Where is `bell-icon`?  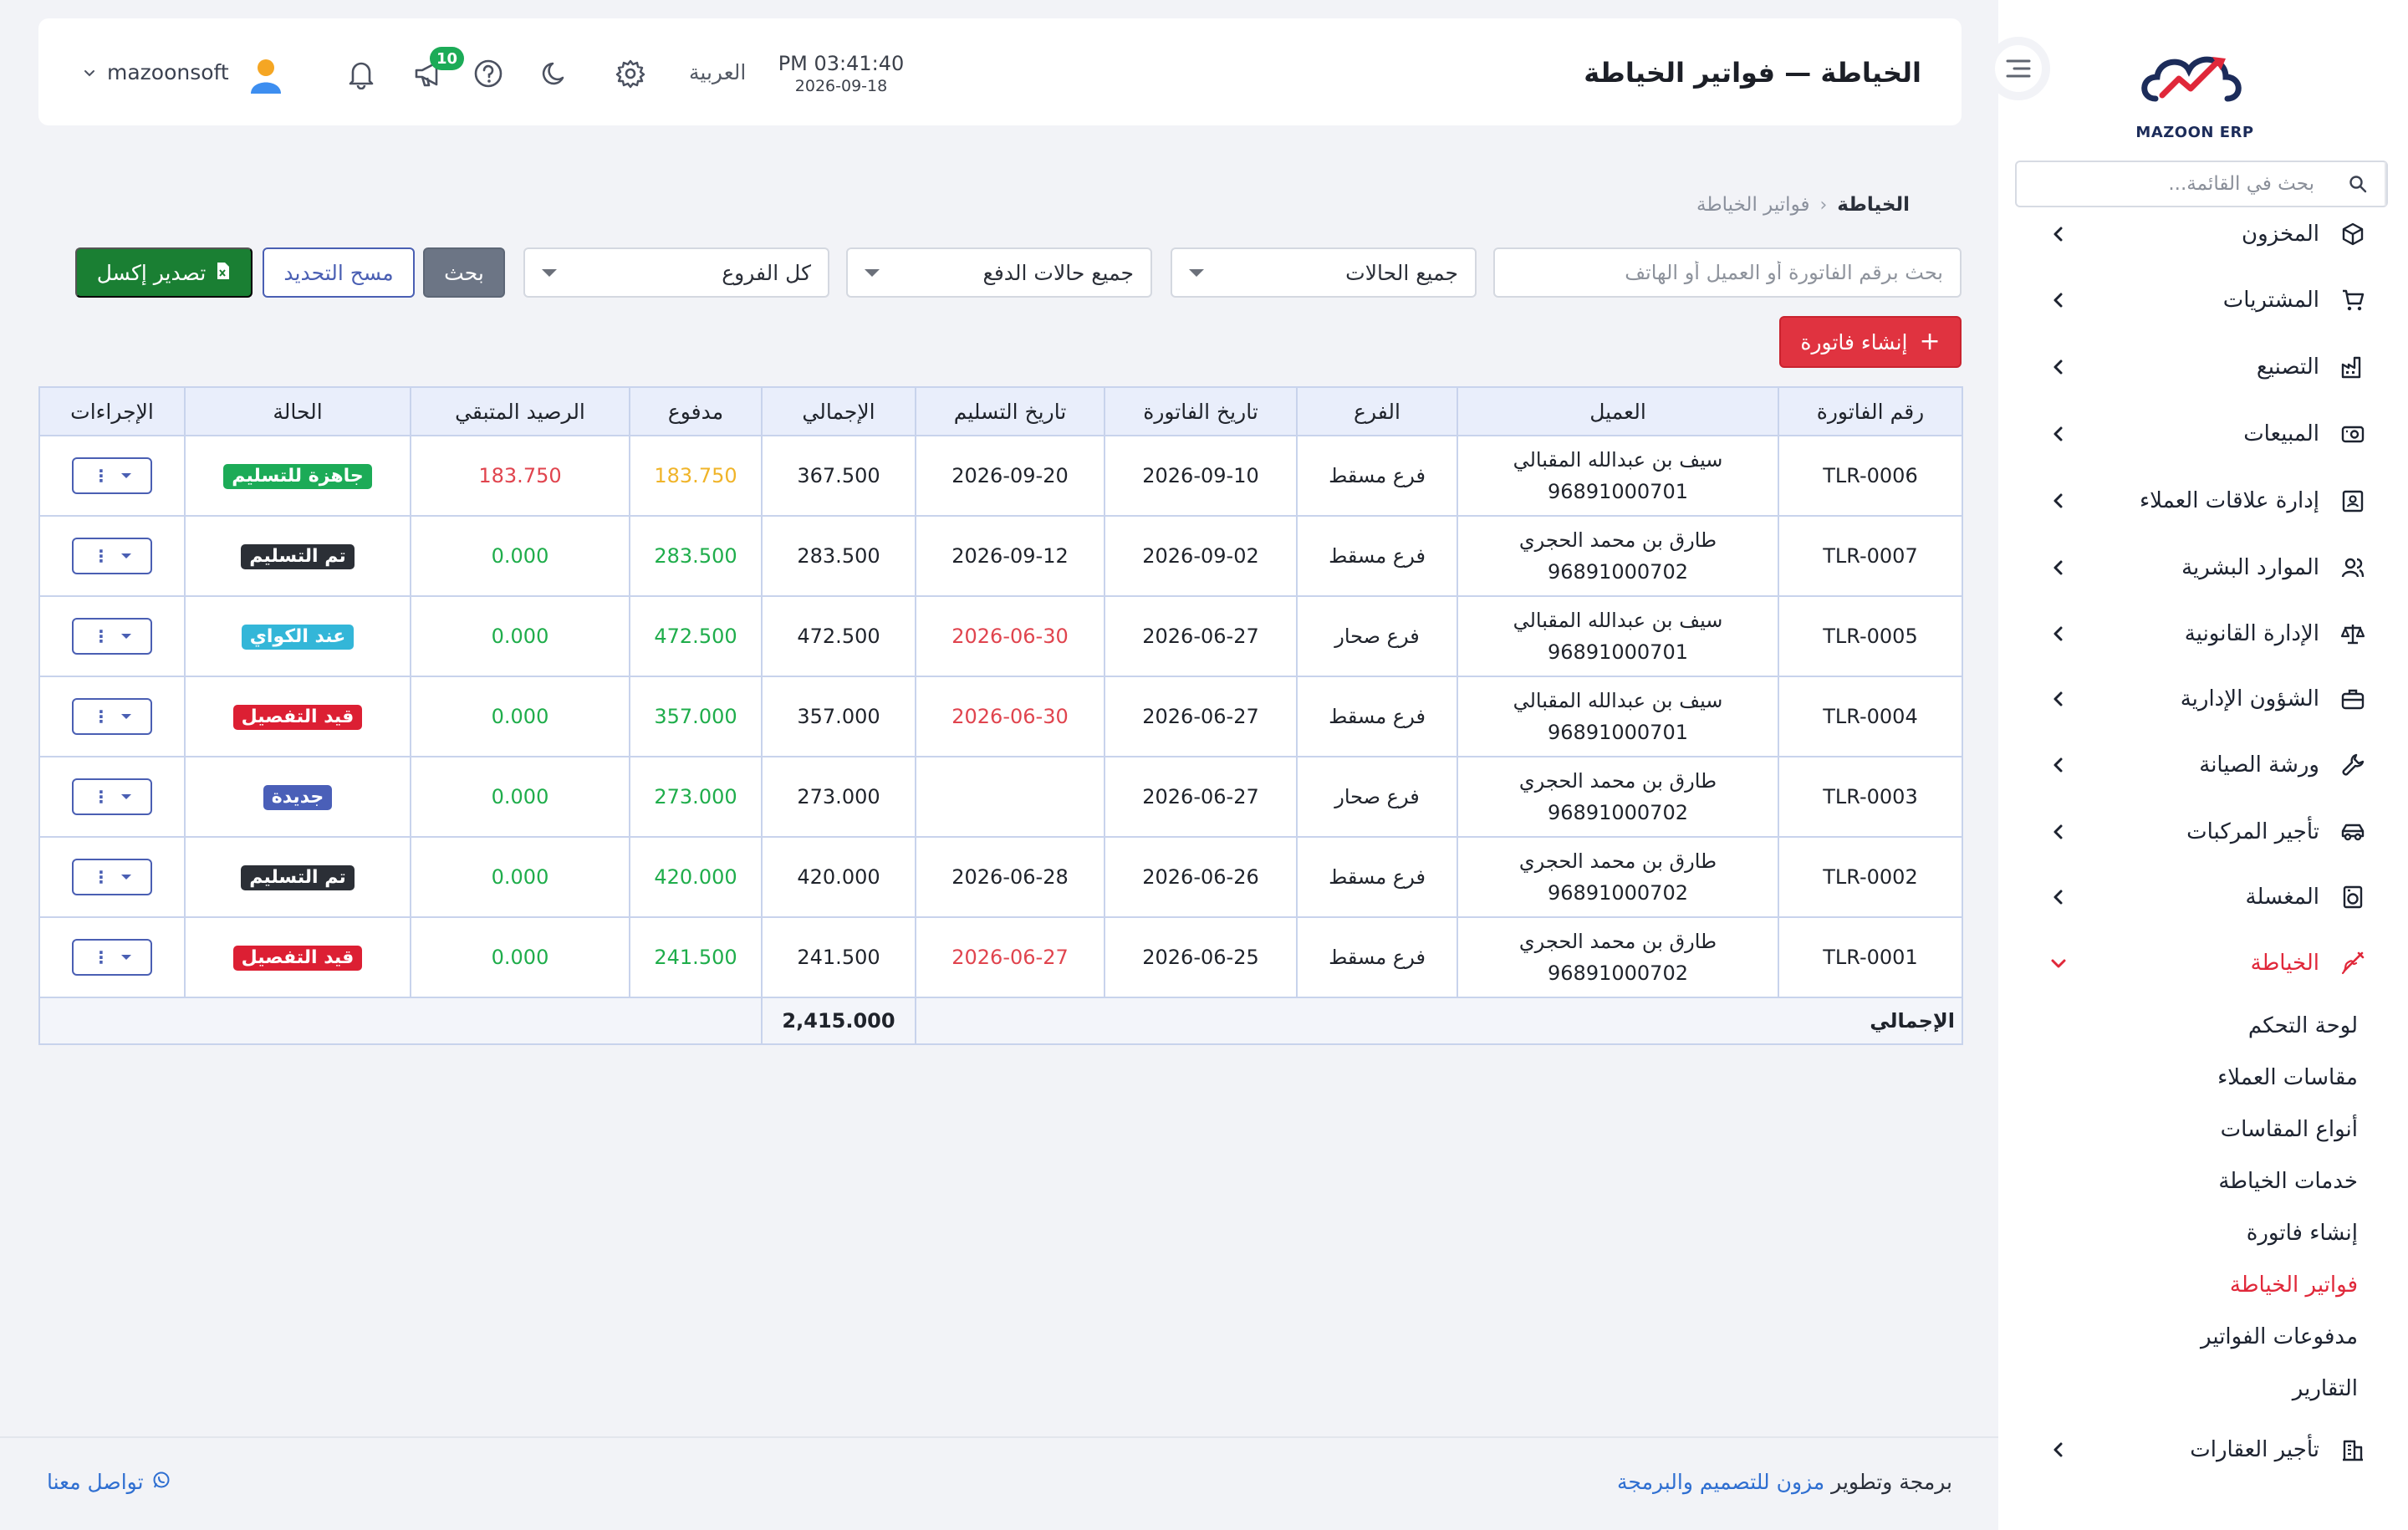 bell-icon is located at coordinates (362, 73).